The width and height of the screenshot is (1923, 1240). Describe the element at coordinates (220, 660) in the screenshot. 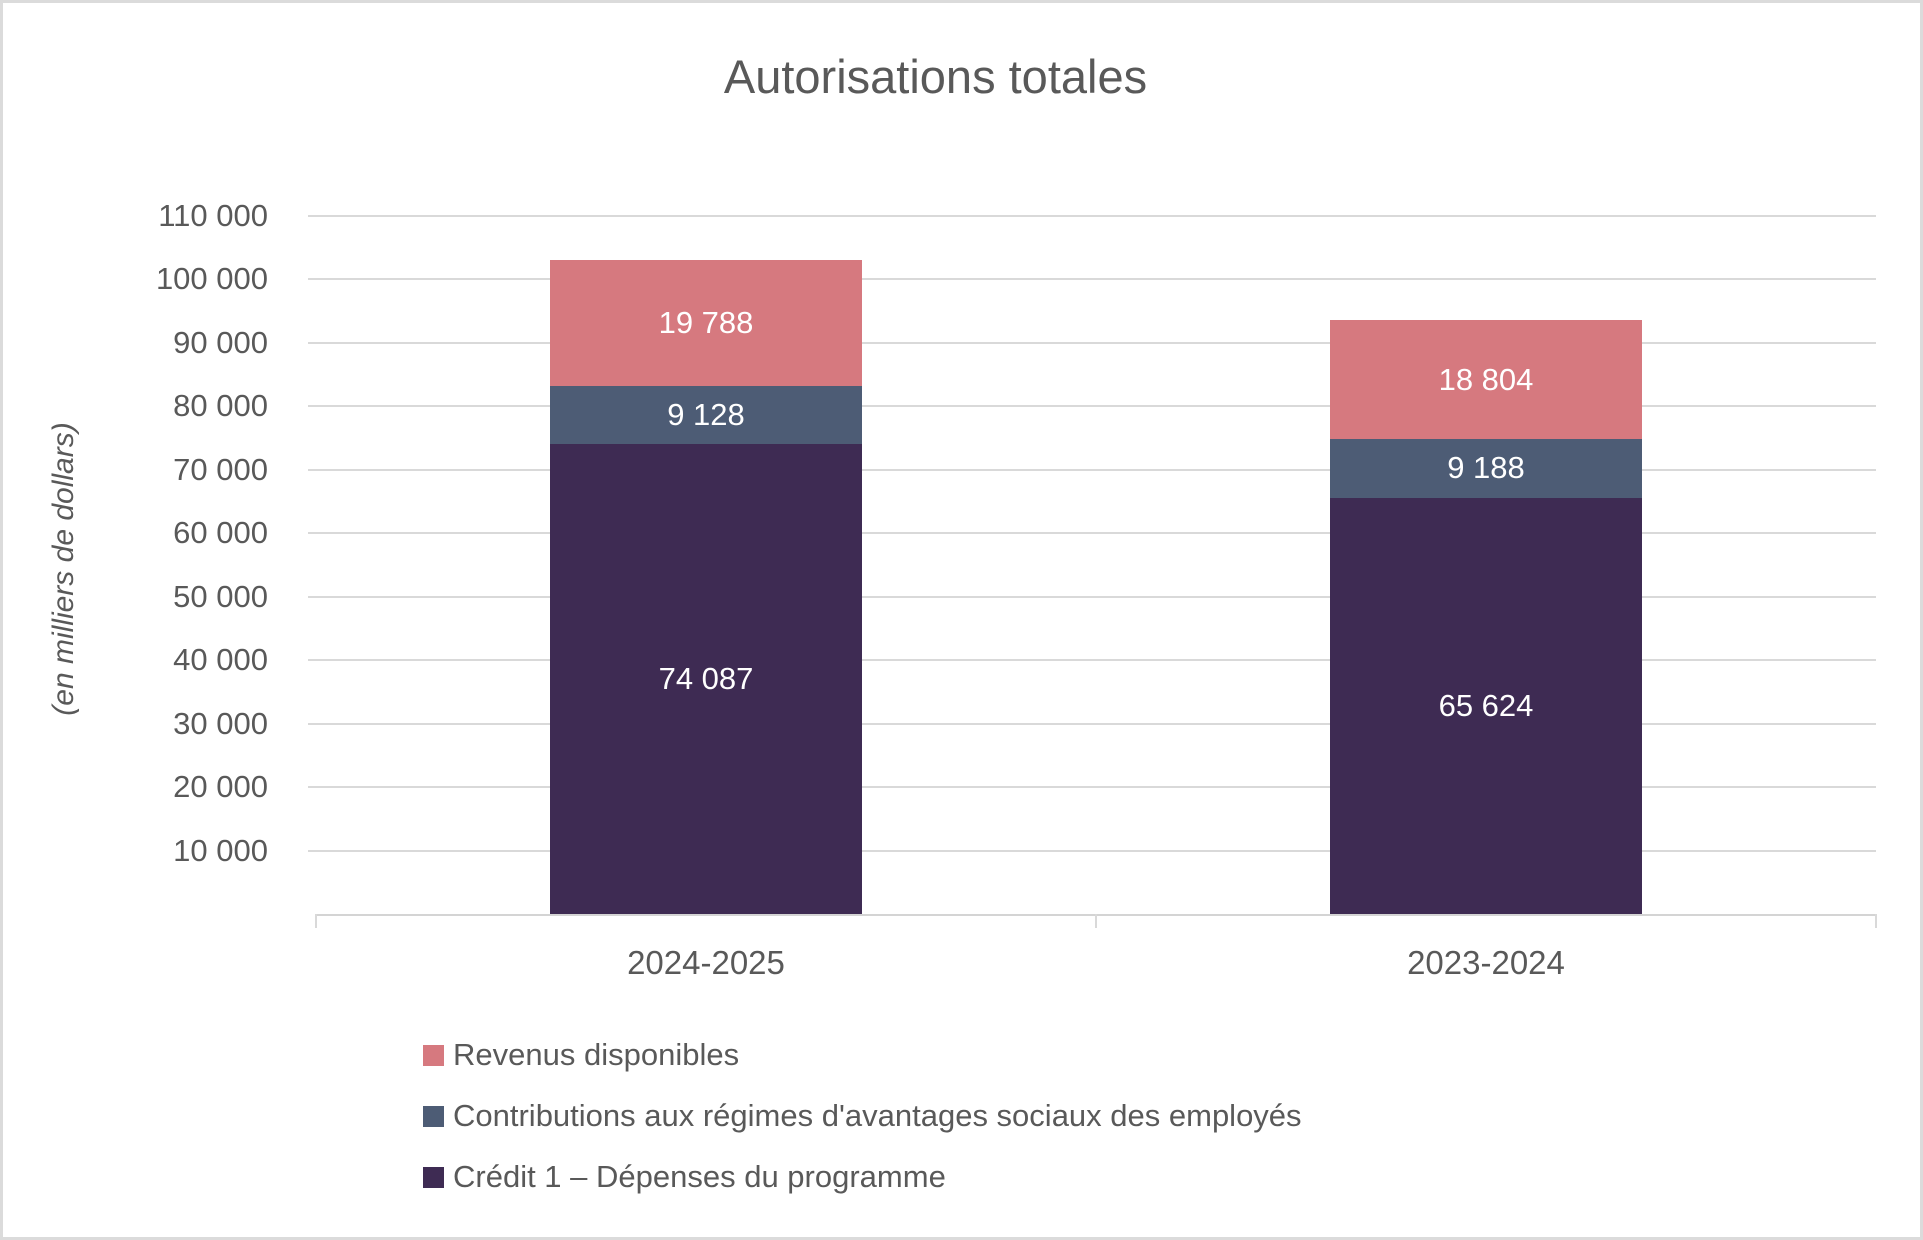

I see `y-axis-tick-label: 40 000` at that location.